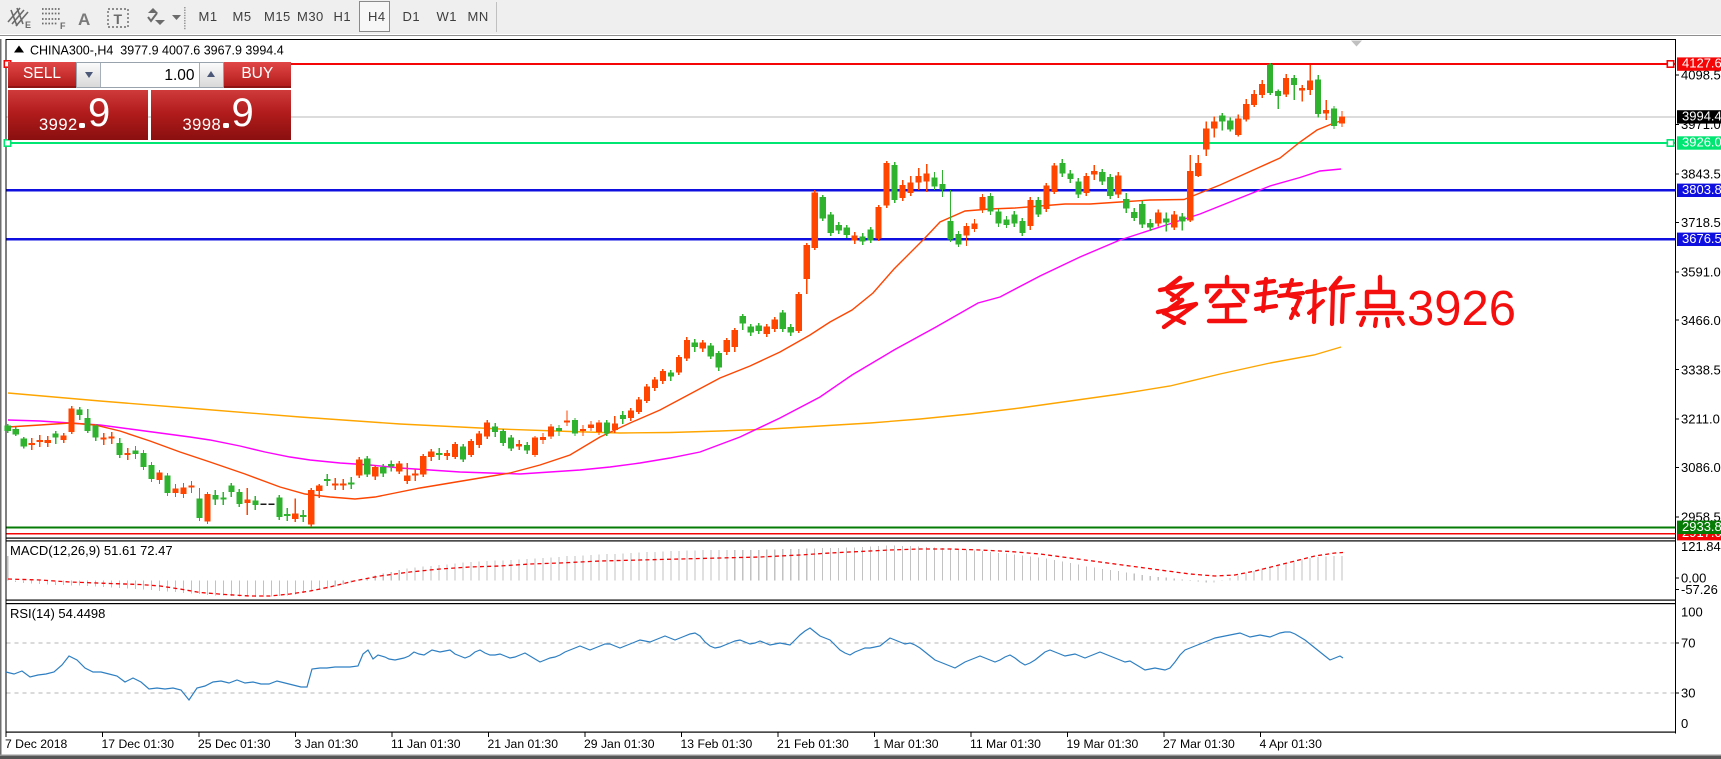 The width and height of the screenshot is (1721, 759). Describe the element at coordinates (1103, 744) in the screenshot. I see `svg-text: 19 Mar 01:30` at that location.